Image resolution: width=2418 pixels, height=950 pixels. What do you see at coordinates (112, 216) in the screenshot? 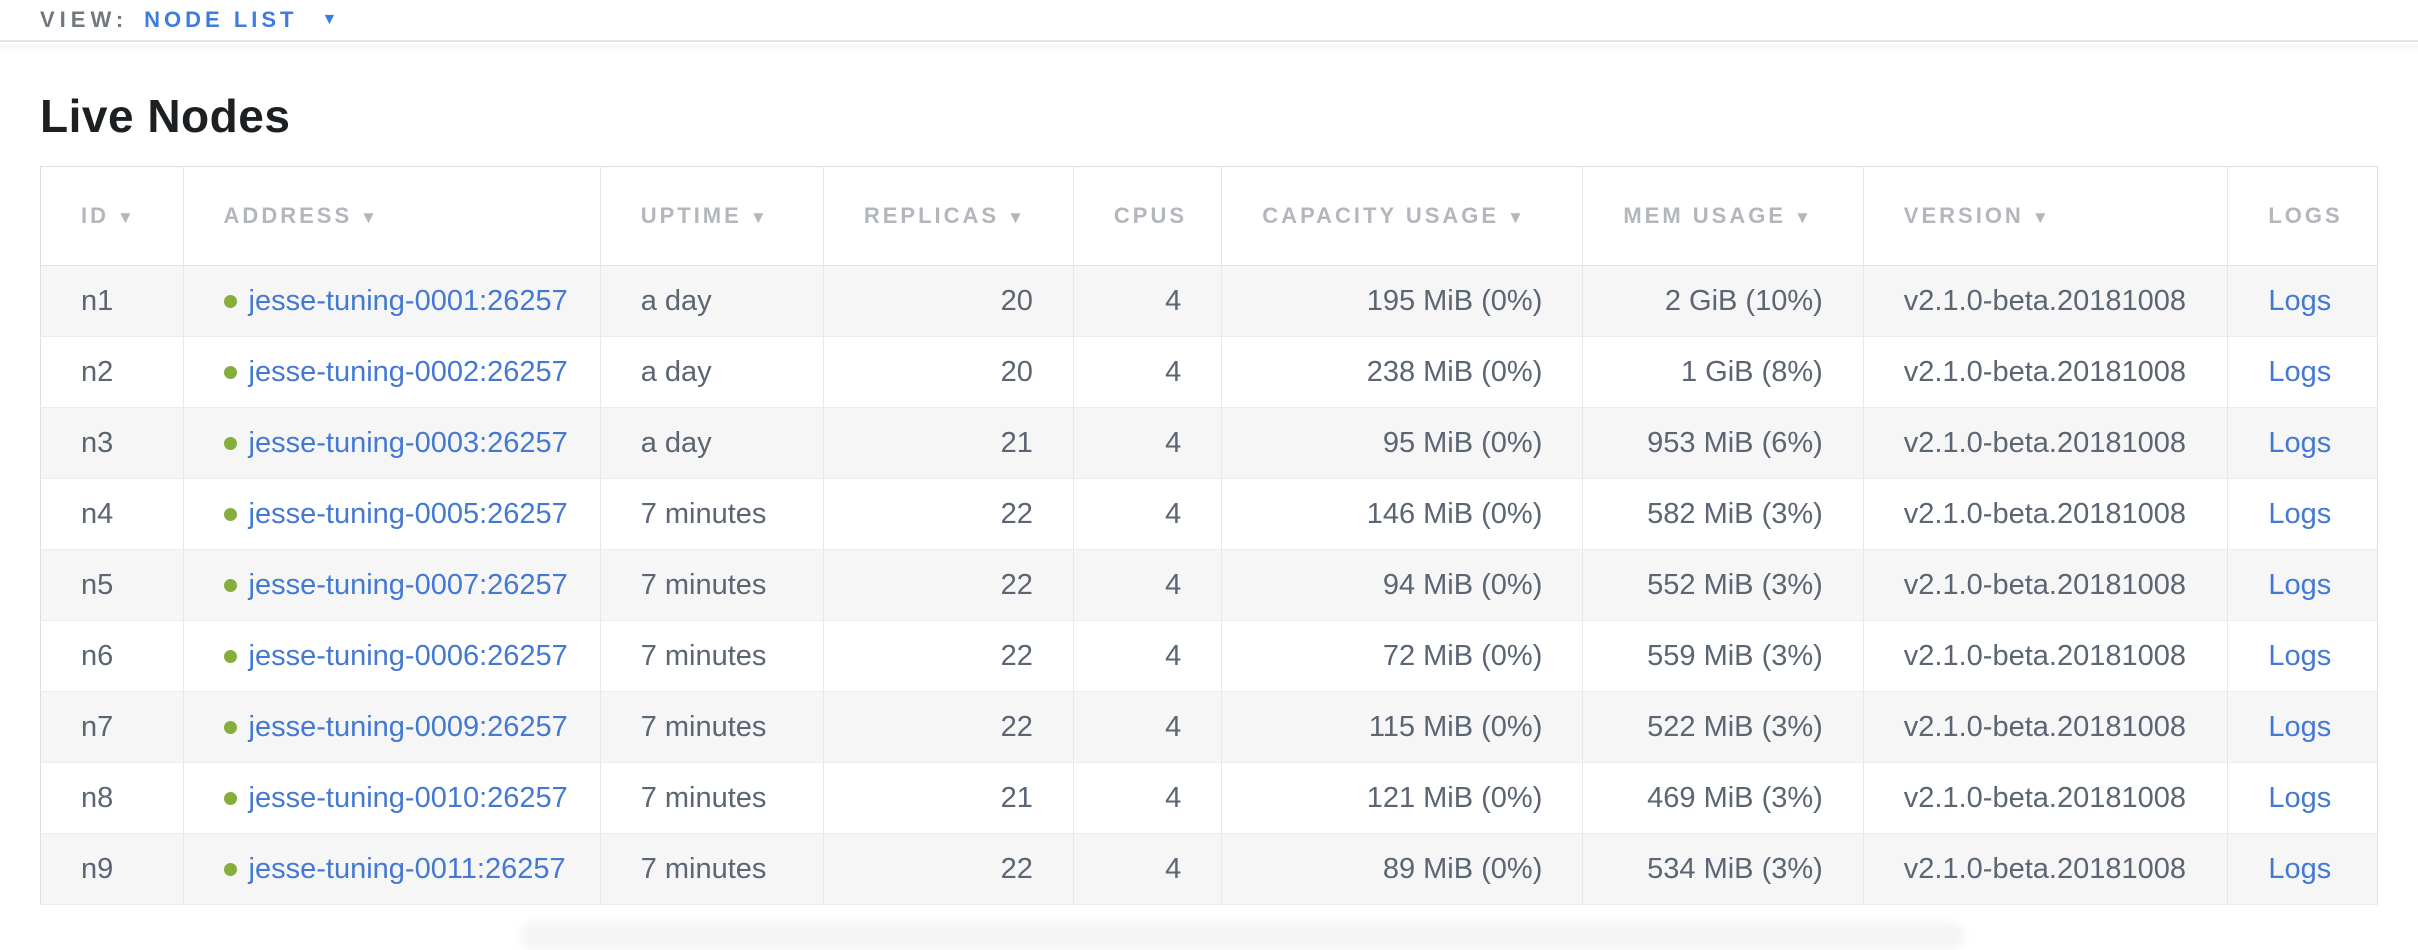
I see `column-header-id: ID ▼` at bounding box center [112, 216].